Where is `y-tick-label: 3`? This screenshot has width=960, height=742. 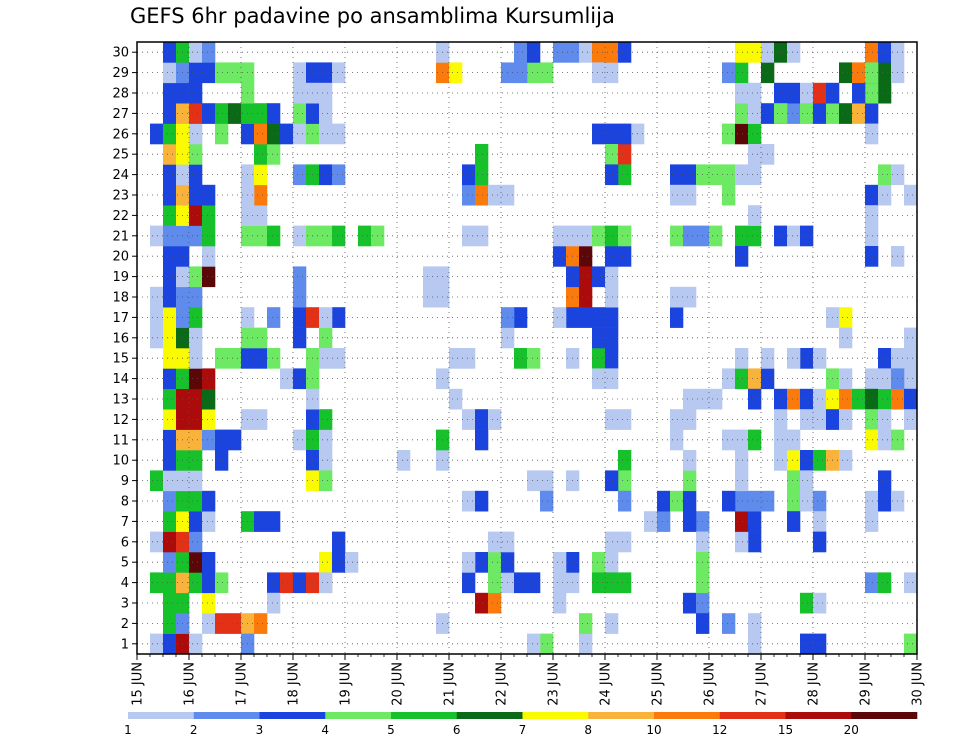
y-tick-label: 3 is located at coordinates (125, 604).